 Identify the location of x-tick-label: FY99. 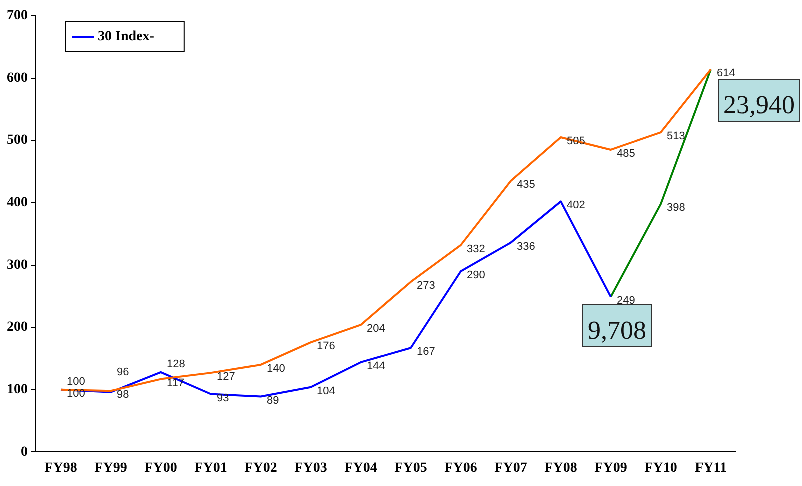
(111, 468).